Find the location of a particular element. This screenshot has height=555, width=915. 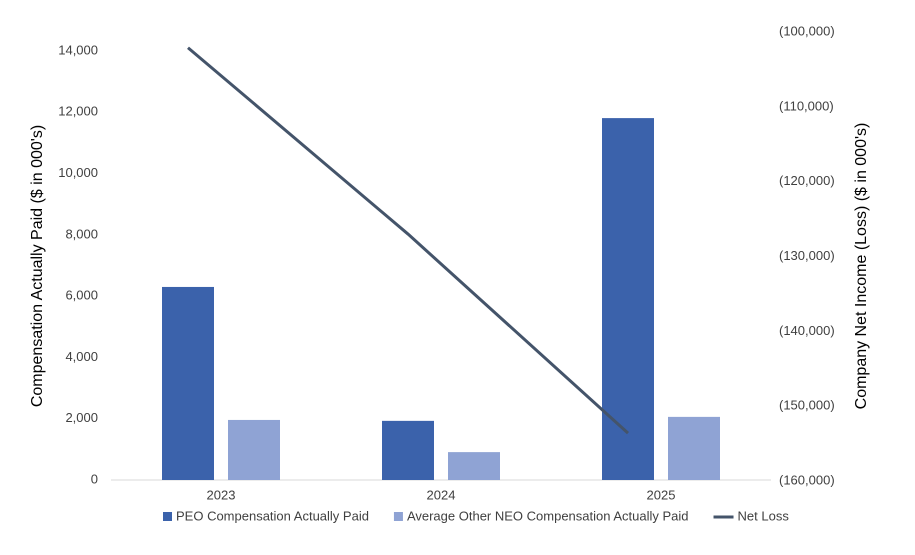

y2-axis-title: Company Net Income (Loss) ($ in 000's) is located at coordinates (861, 266).